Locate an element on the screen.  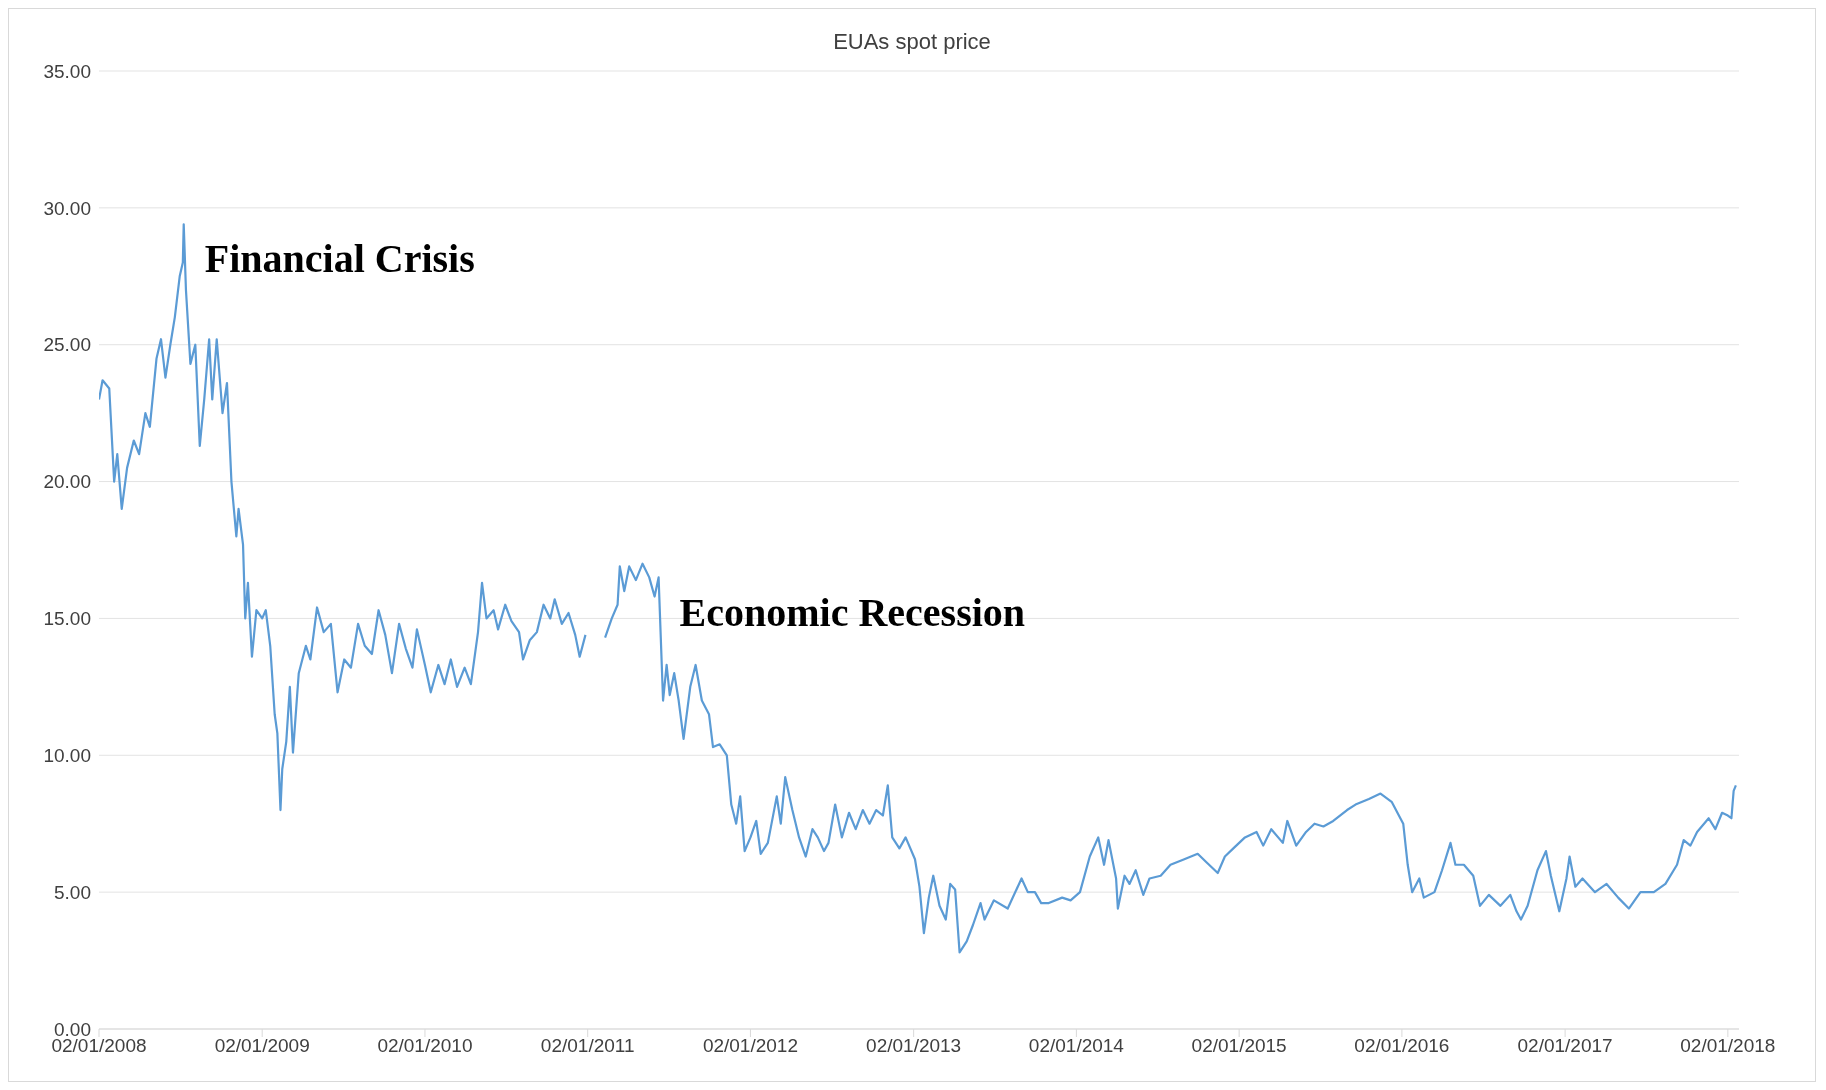
y-tick-label: 20.00 is located at coordinates (67, 482).